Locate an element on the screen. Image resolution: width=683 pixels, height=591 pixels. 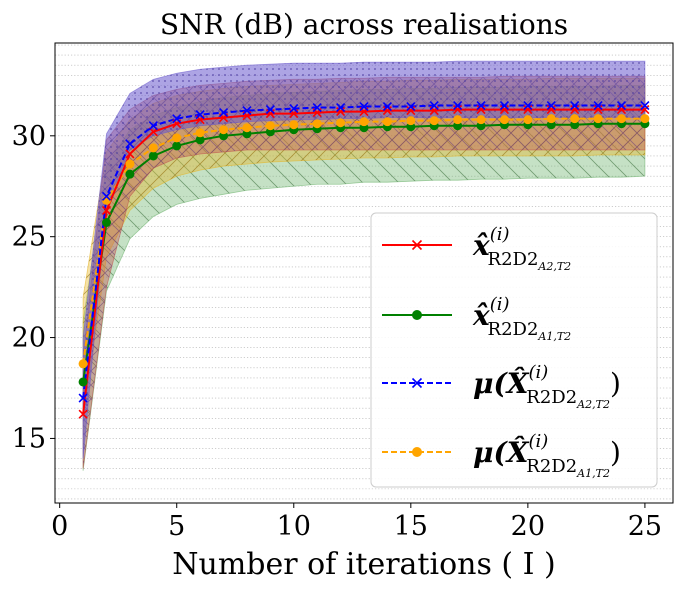
legend-label-1: x̂(i) R2D2A1,T2 is located at coordinates (521, 318).